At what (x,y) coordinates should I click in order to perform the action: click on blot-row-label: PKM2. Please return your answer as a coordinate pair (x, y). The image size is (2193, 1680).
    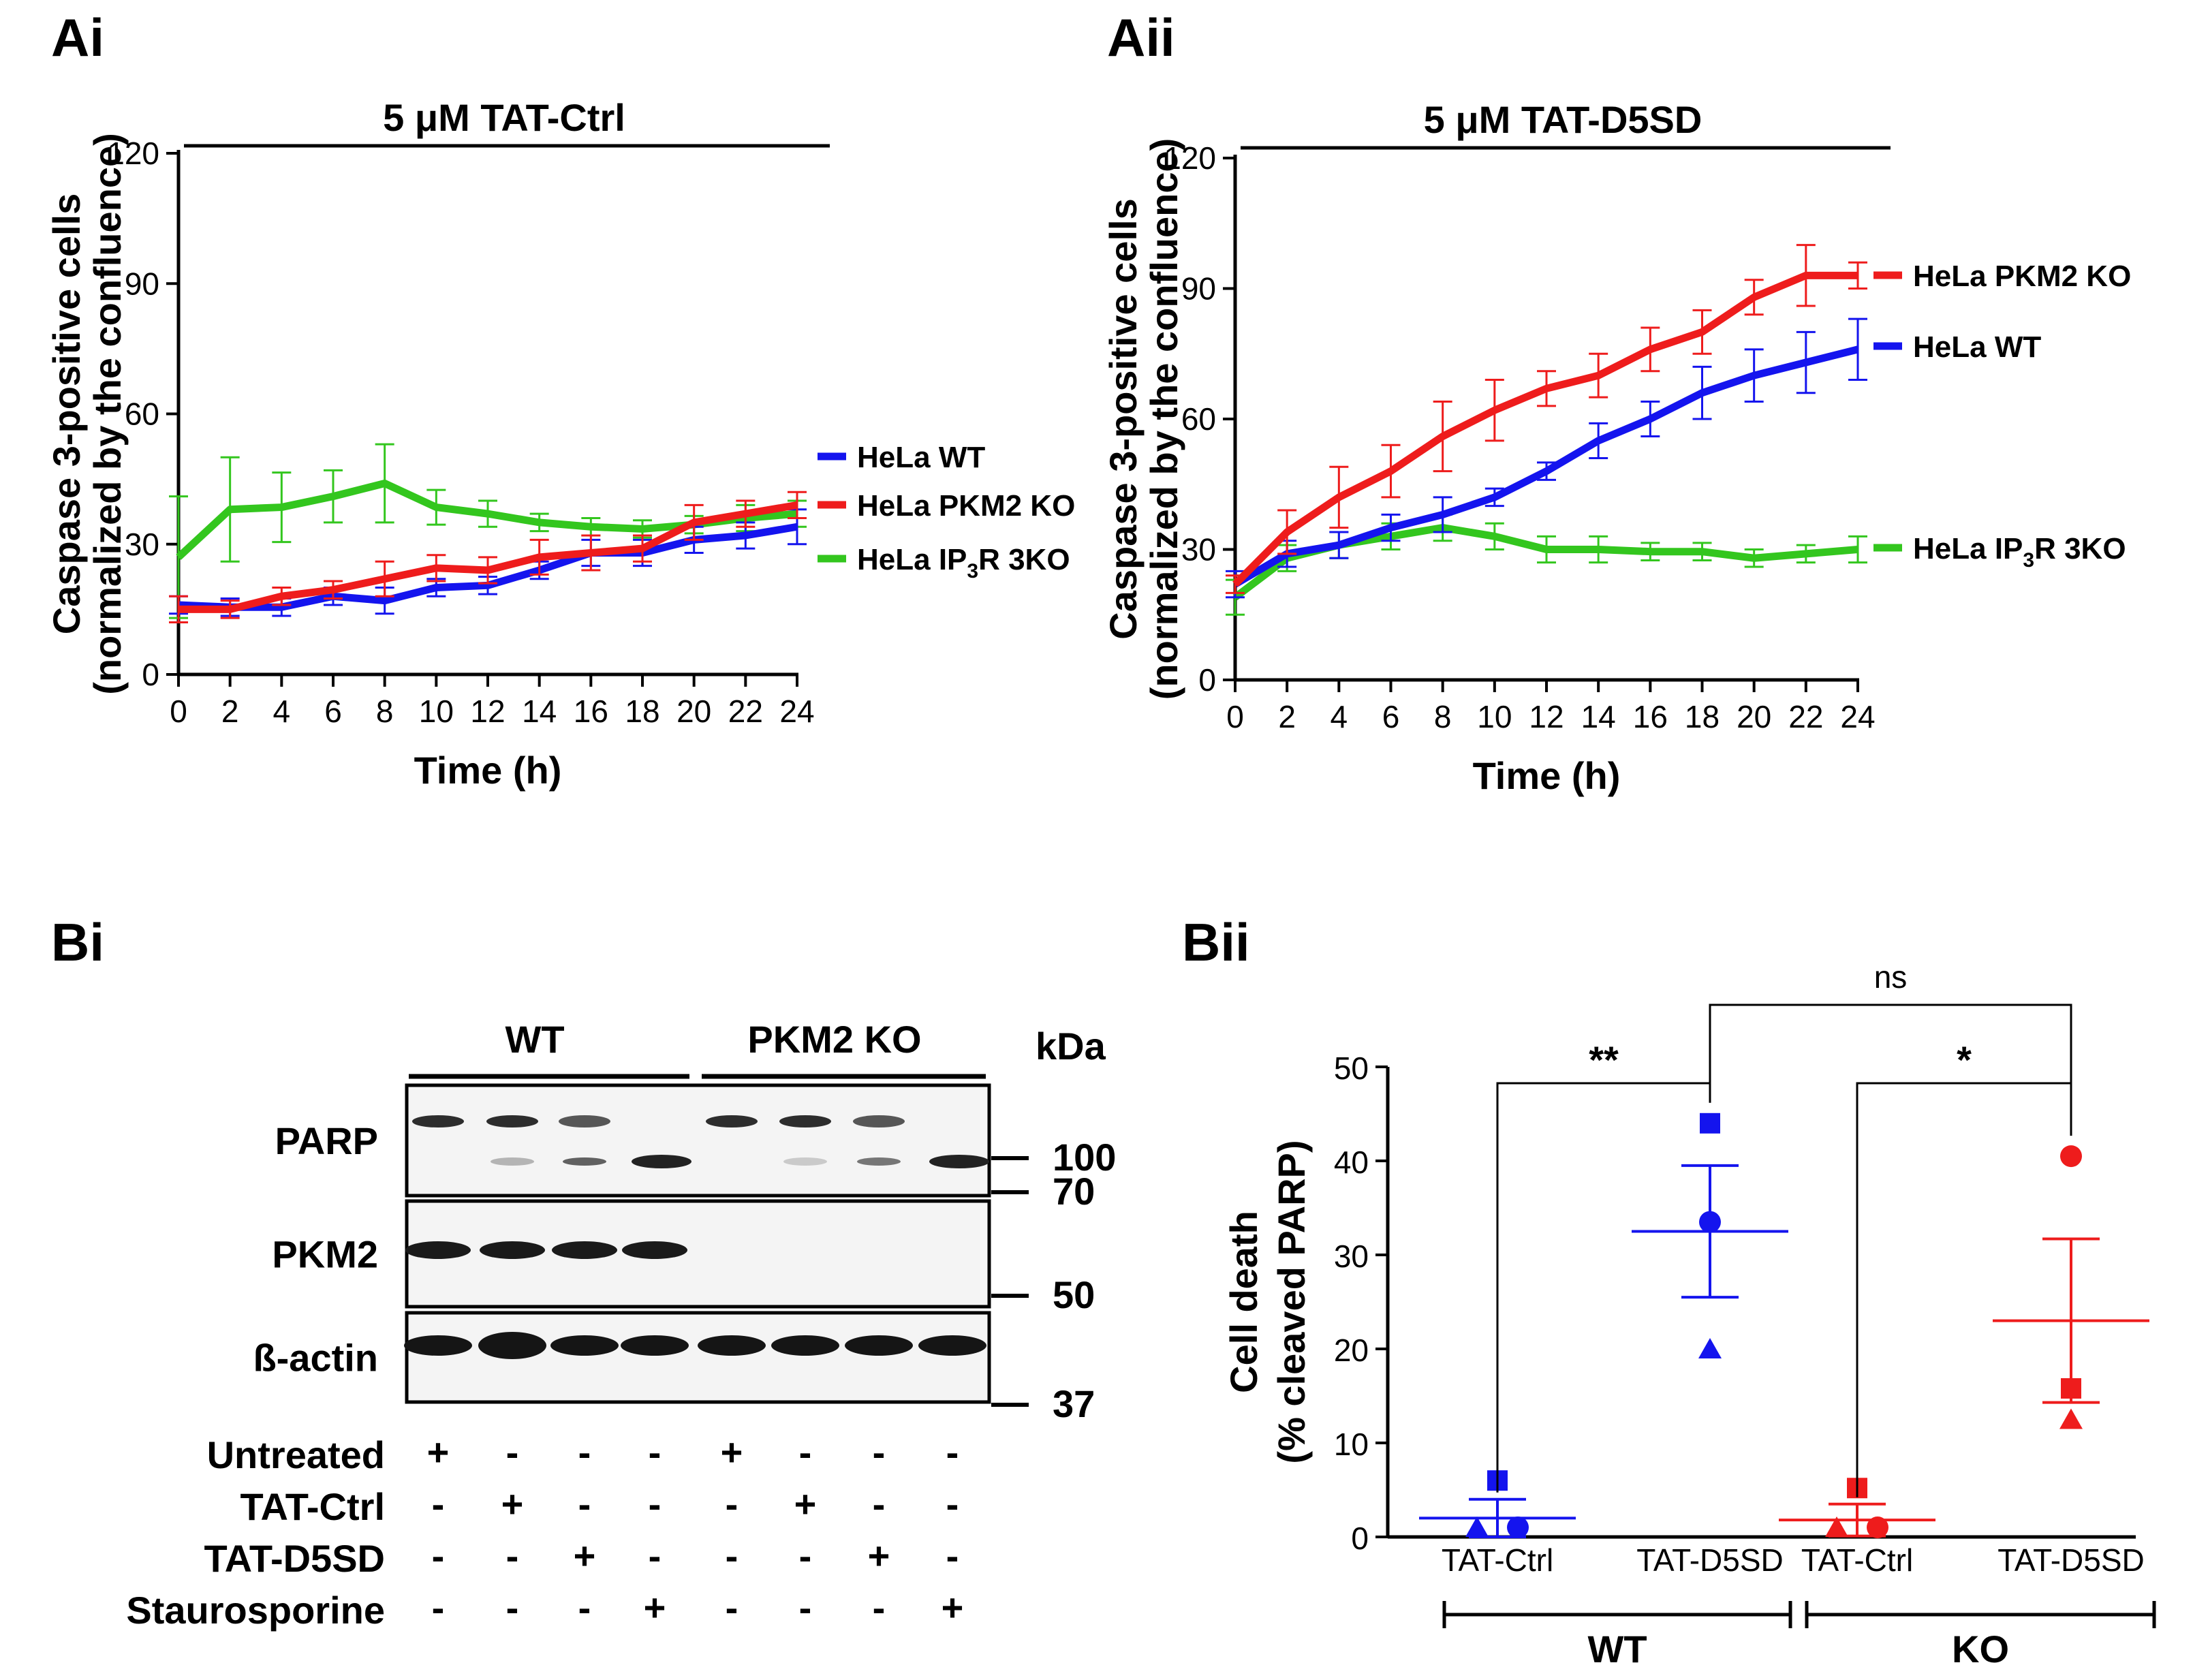
    Looking at the image, I should click on (325, 1254).